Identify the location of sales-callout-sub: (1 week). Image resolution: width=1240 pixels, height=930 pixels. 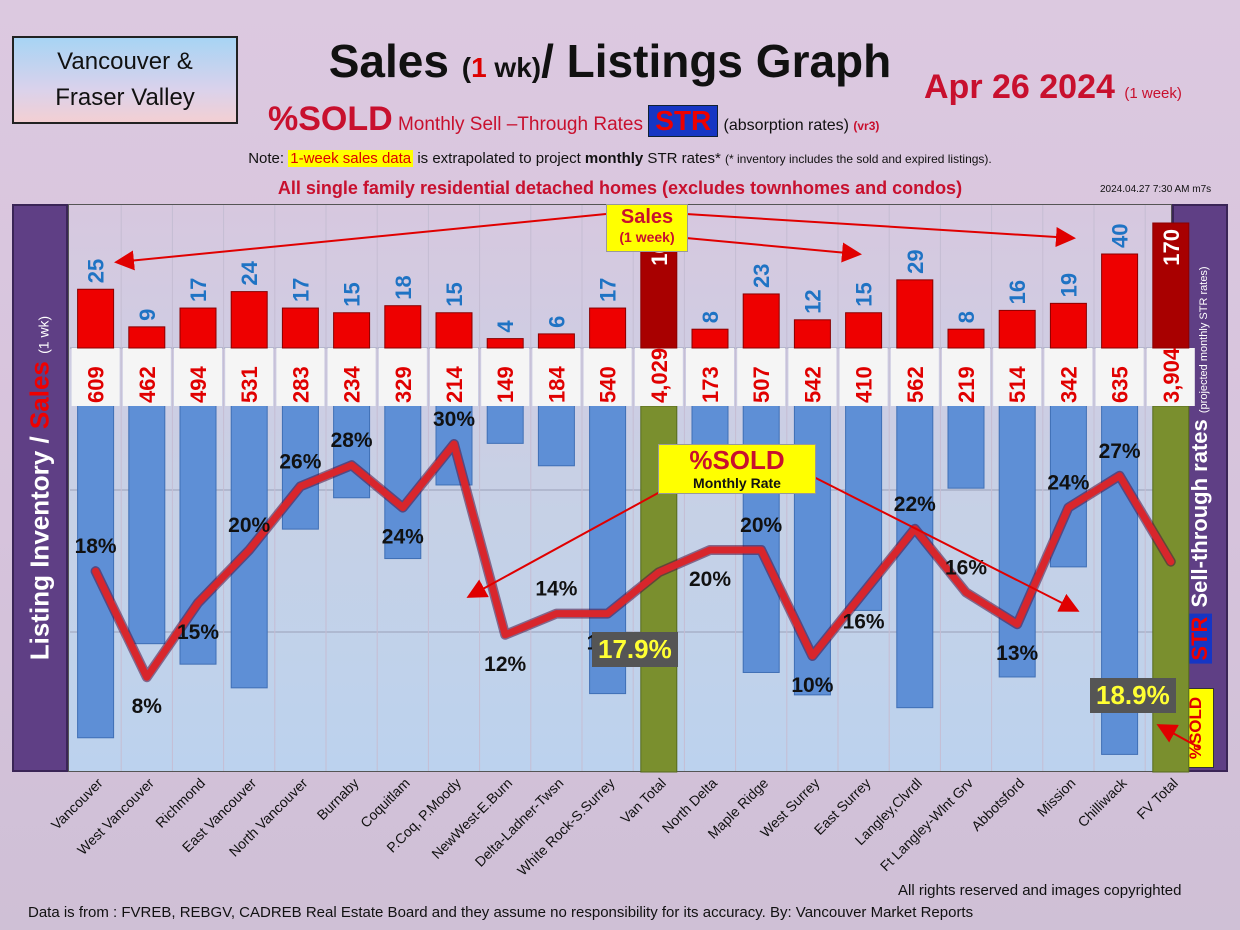
(647, 237).